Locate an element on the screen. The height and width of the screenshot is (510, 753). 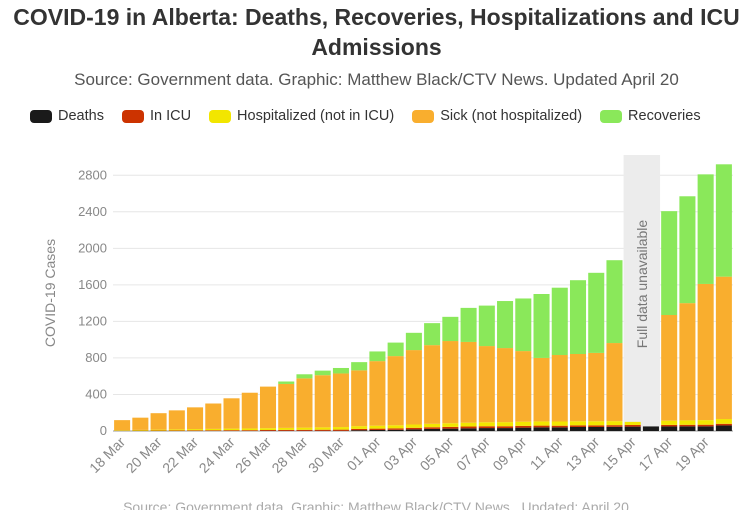
x-tick-label: 26 Mar is located at coordinates (253, 455).